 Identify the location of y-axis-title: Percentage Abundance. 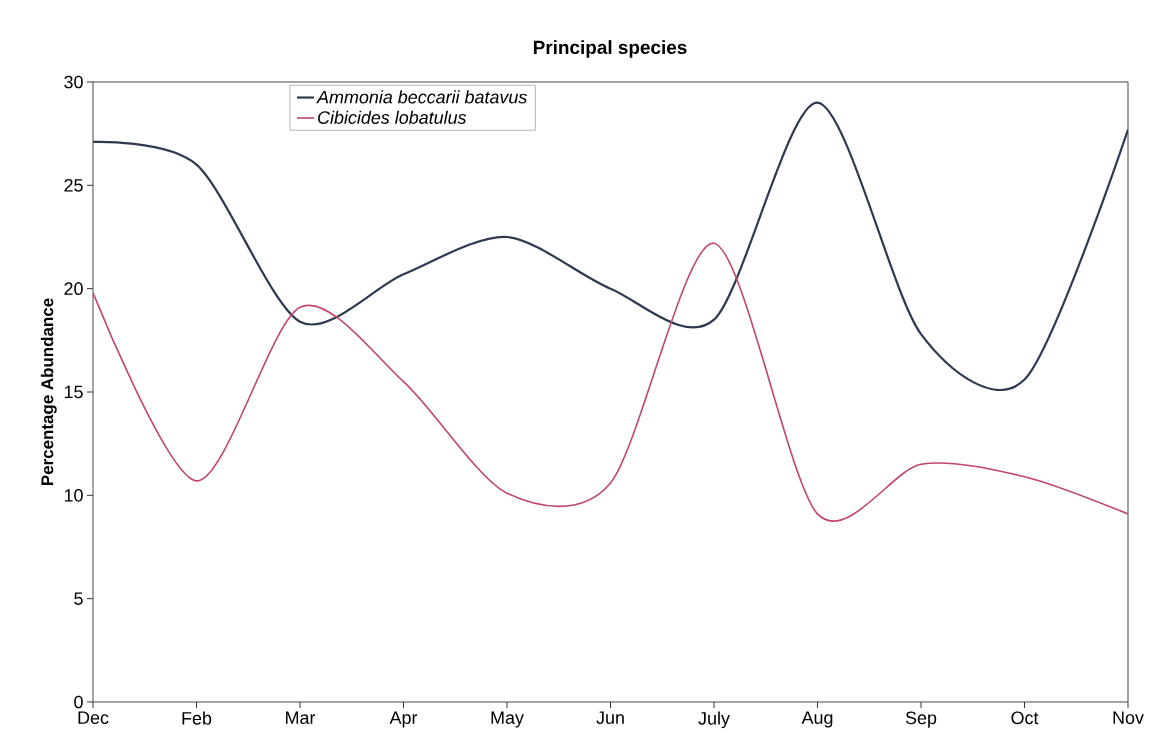
(48, 391).